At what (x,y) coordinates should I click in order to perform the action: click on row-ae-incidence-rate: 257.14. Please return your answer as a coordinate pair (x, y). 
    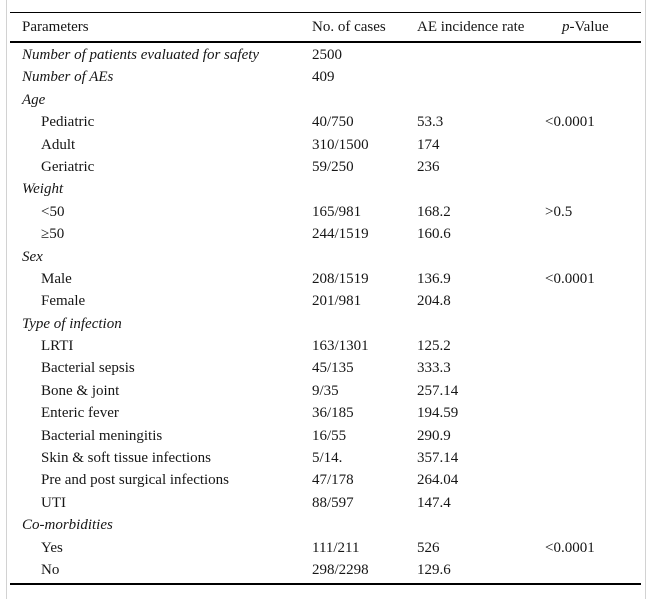
    Looking at the image, I should click on (438, 390).